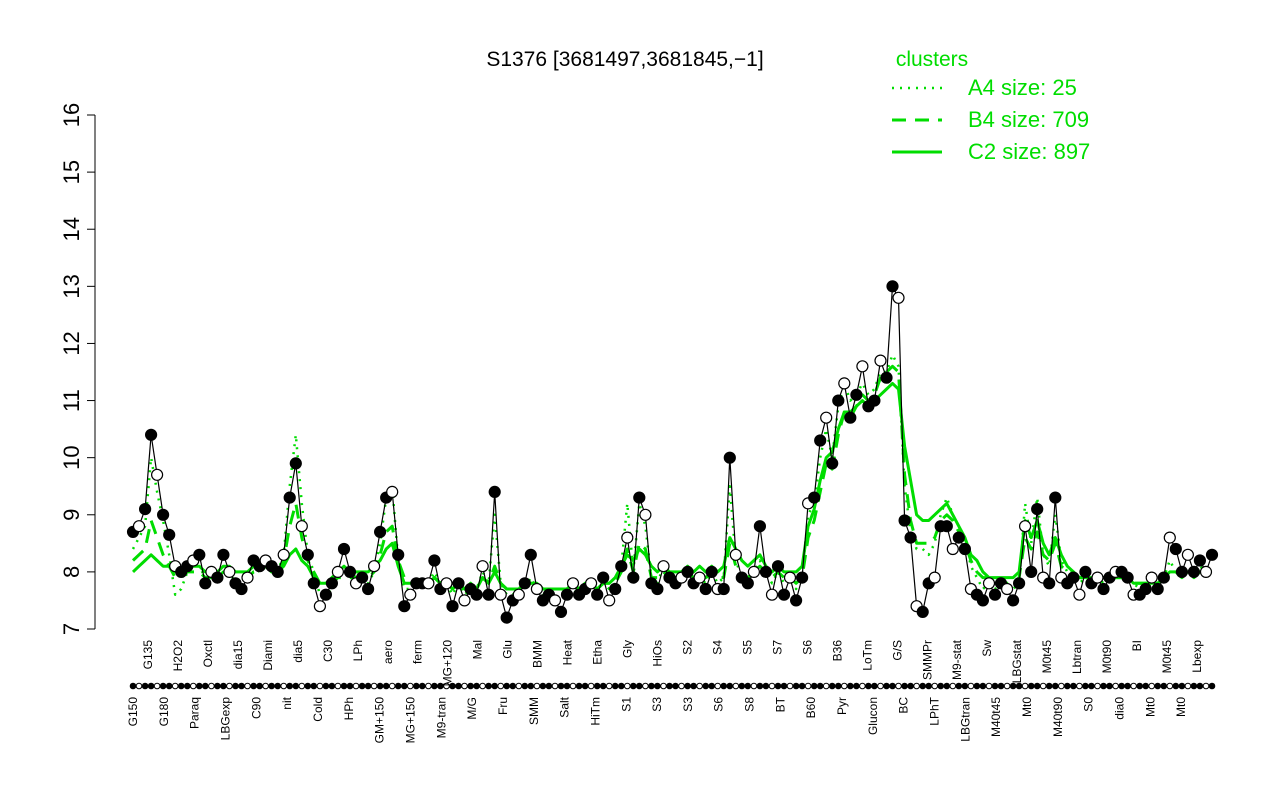  I want to click on x-tick-label: LPhT, so click(935, 710).